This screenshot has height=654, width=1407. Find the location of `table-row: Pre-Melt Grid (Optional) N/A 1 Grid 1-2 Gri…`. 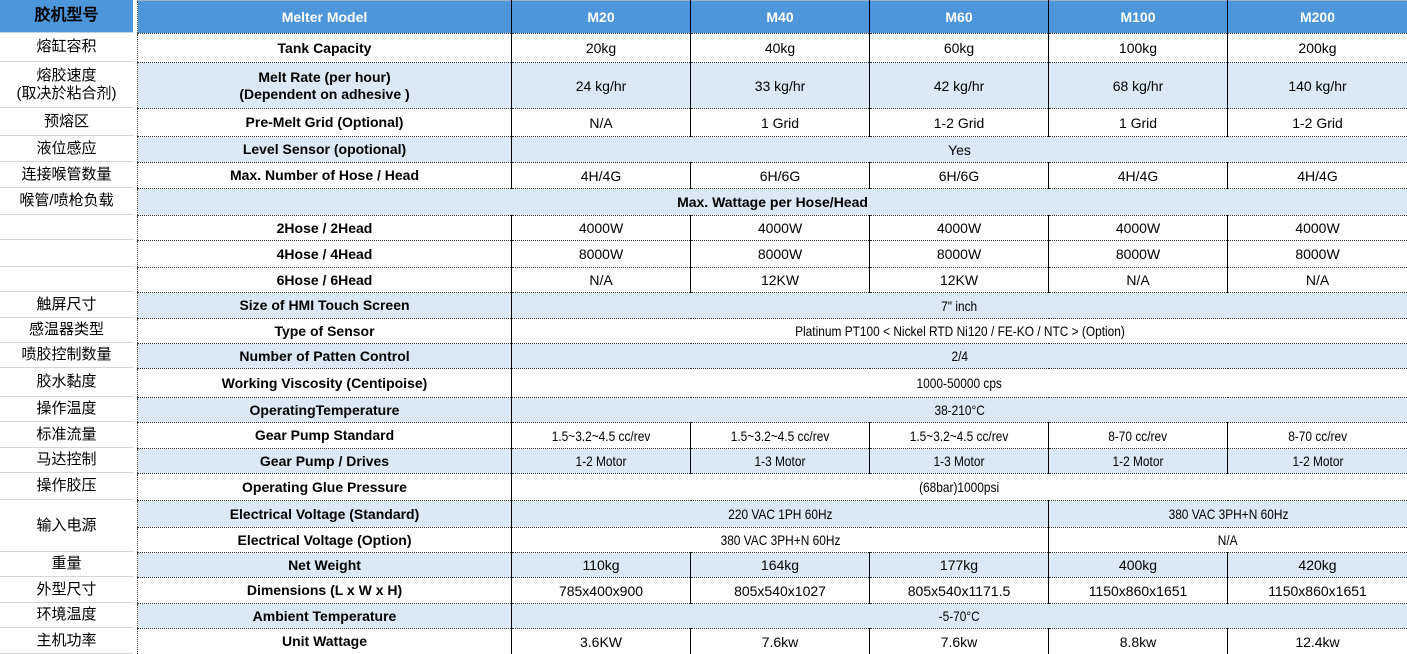

table-row: Pre-Melt Grid (Optional) N/A 1 Grid 1-2 Gri… is located at coordinates (772, 122).